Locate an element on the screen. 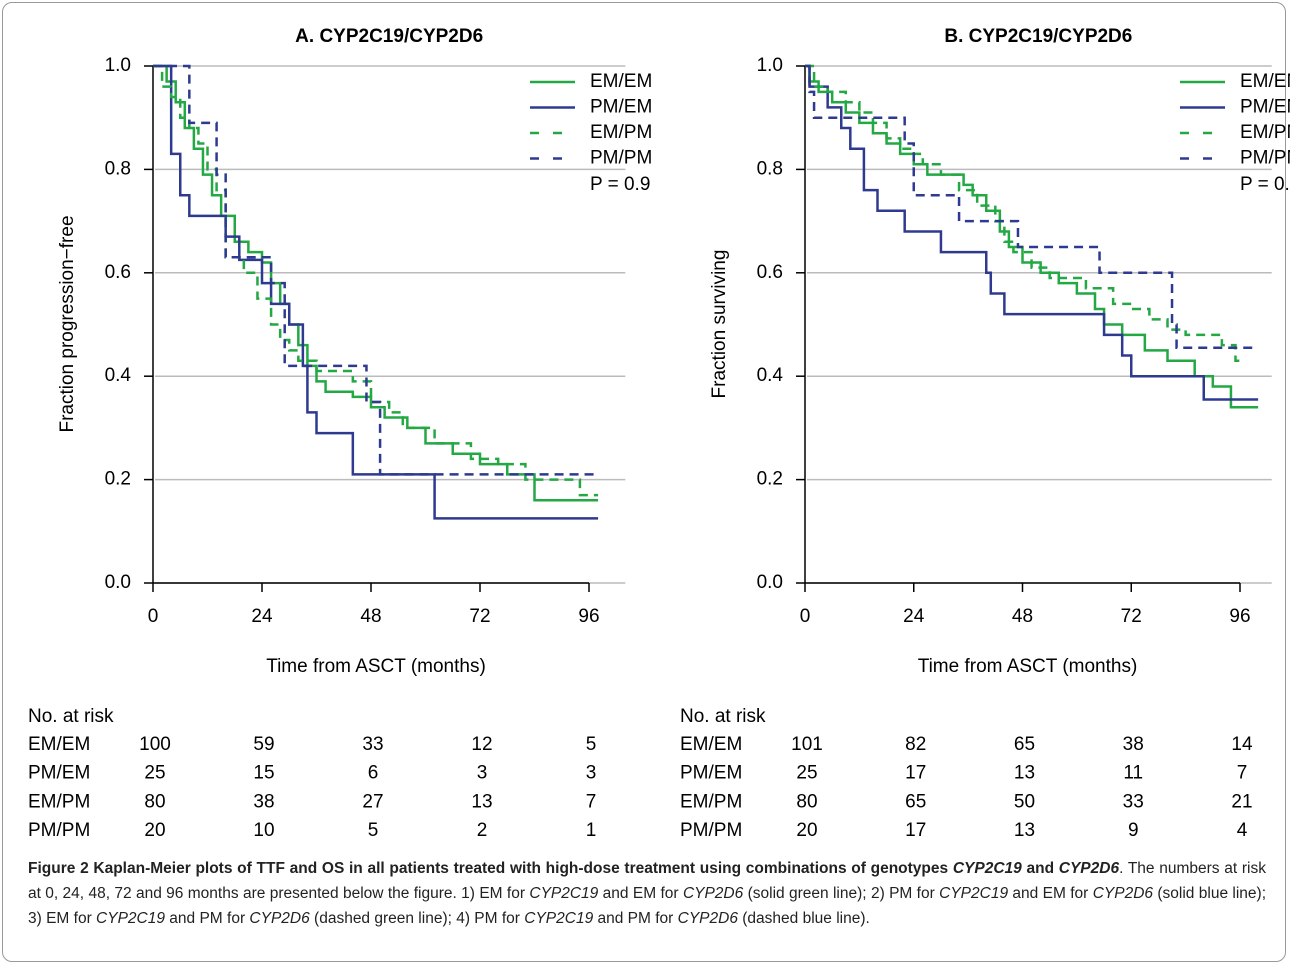 This screenshot has height=966, width=1290. x-tick-label: 96 is located at coordinates (1239, 616).